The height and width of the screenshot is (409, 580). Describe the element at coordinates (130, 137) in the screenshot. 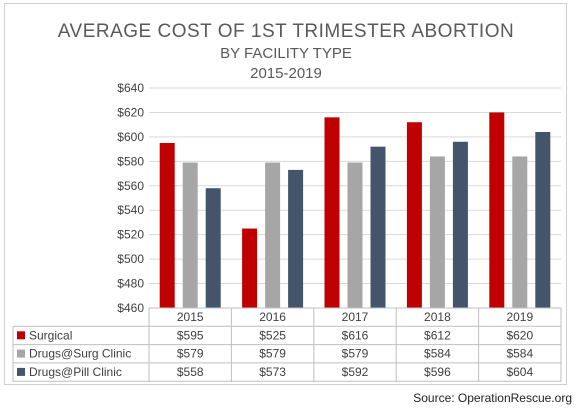

I see `y-tick-label: $600` at that location.